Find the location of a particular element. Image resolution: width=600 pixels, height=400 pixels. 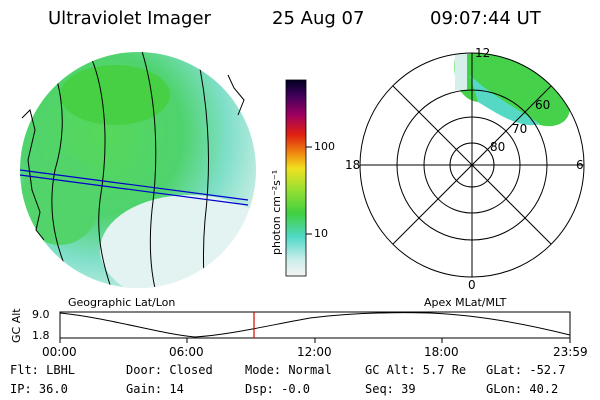

altitude-xtick-0: 00:00 is located at coordinates (59, 352).